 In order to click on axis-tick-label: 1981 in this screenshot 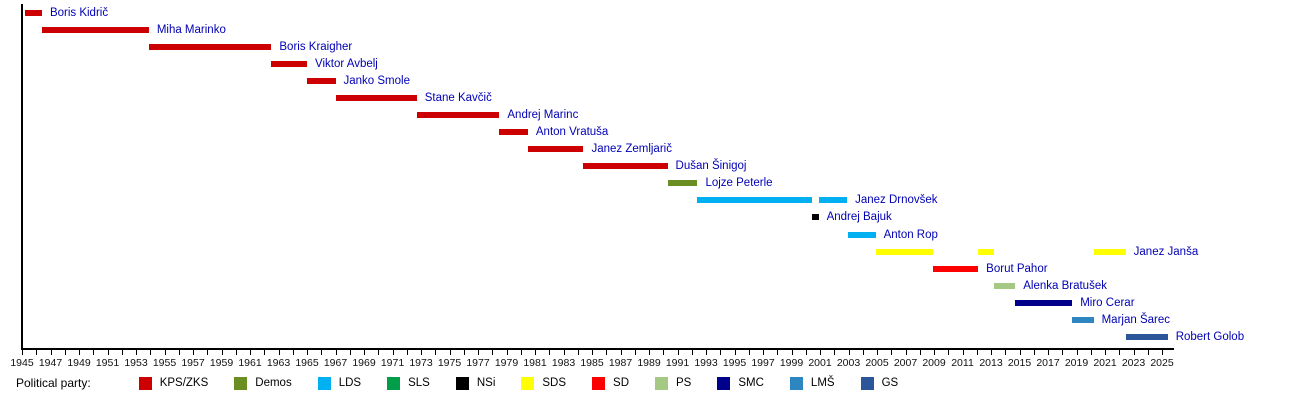, I will do `click(535, 363)`.